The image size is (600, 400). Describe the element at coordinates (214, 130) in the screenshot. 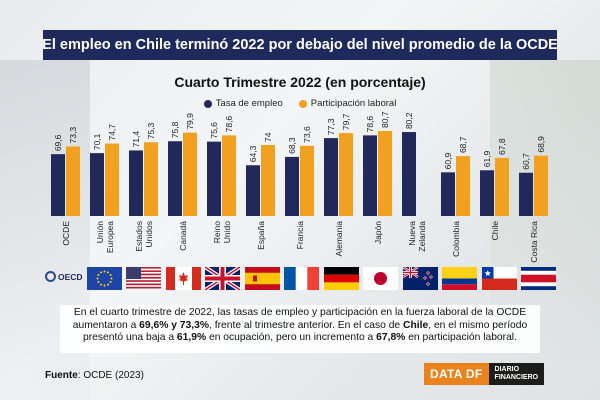

I see `value-label-employment-4: 75,6` at that location.